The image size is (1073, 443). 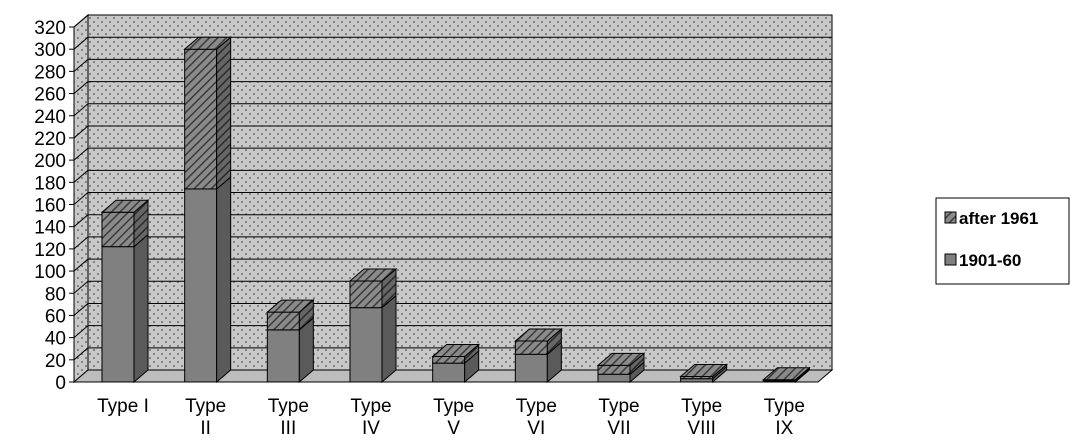 I want to click on y-tick-label: 0, so click(x=60, y=383).